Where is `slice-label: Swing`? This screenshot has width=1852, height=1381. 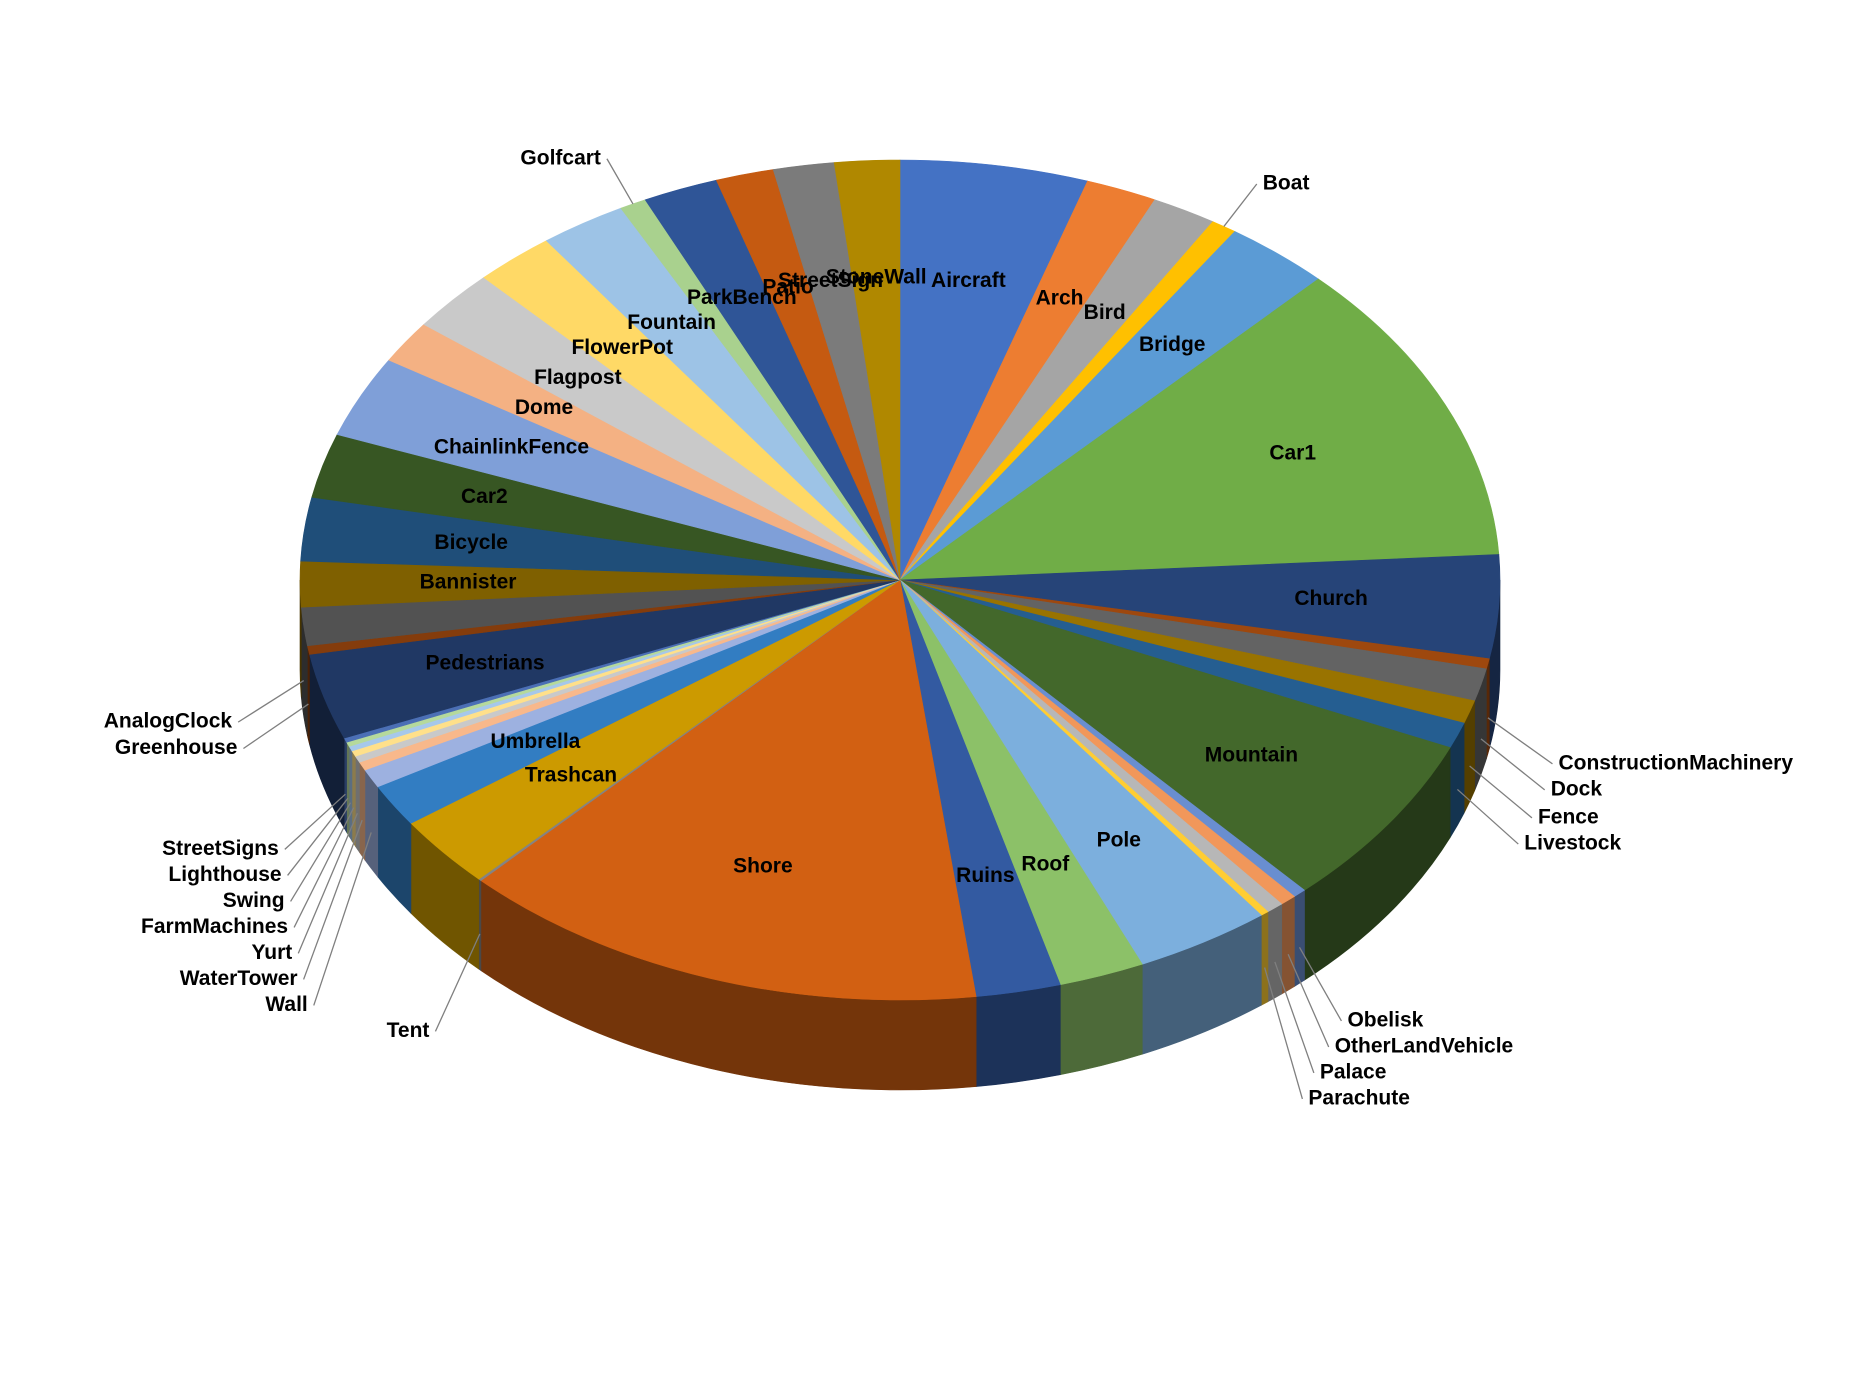
slice-label: Swing is located at coordinates (254, 900).